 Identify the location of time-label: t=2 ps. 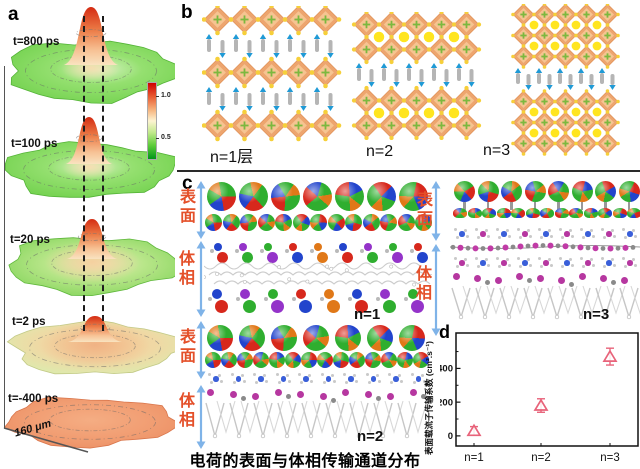
(29, 322).